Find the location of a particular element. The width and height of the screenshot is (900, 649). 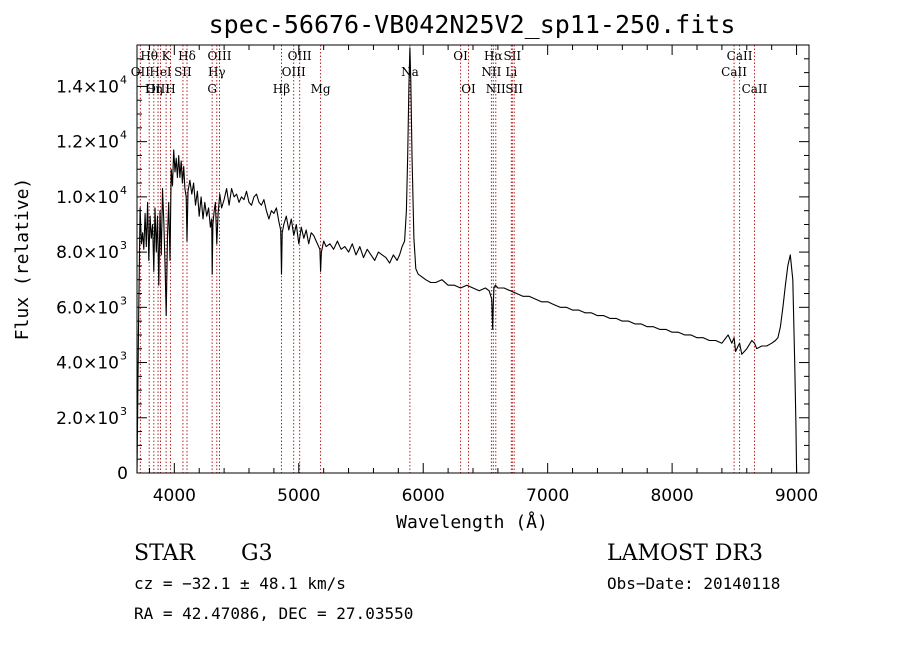

x-tick-label-5: 9000 is located at coordinates (796, 496).